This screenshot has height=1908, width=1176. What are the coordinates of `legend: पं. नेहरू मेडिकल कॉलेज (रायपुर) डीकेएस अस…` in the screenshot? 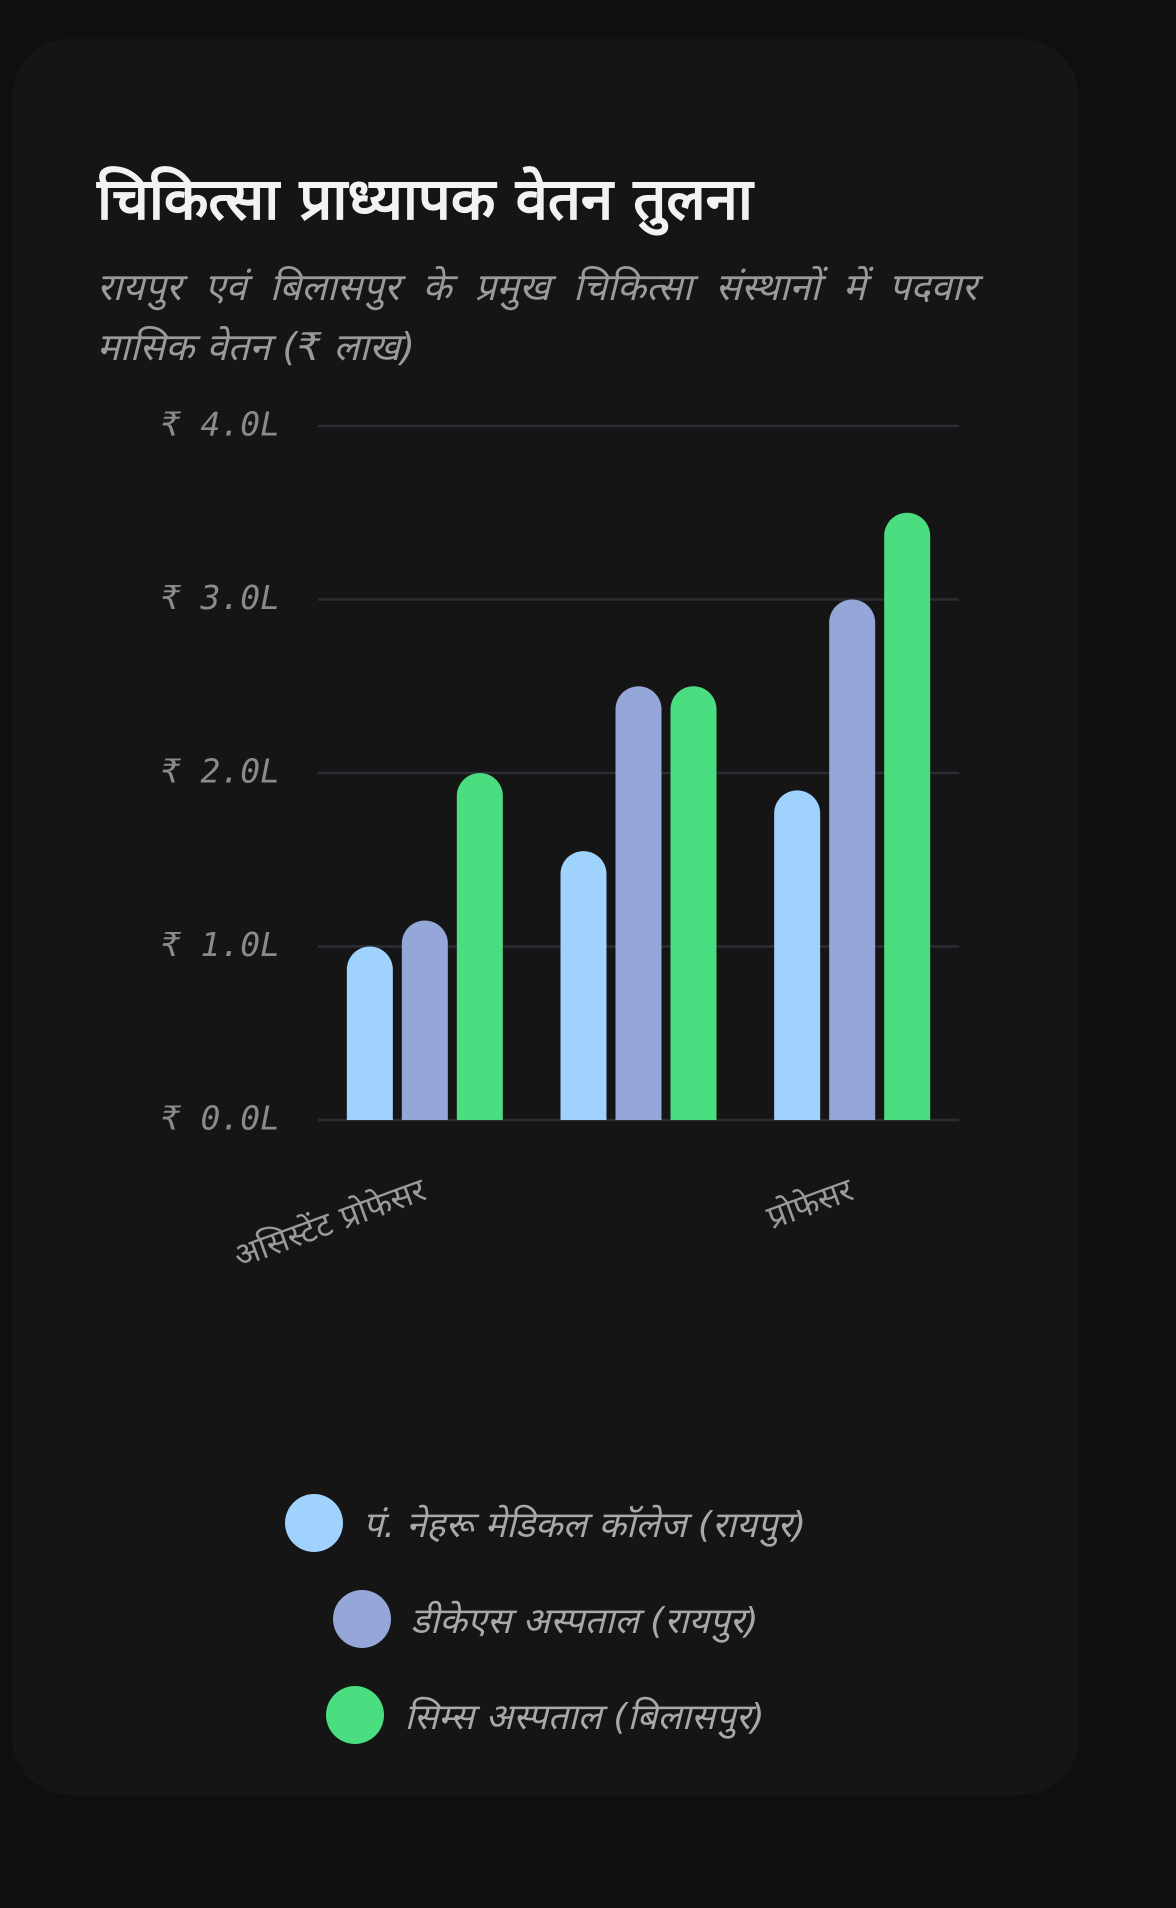 It's located at (545, 1619).